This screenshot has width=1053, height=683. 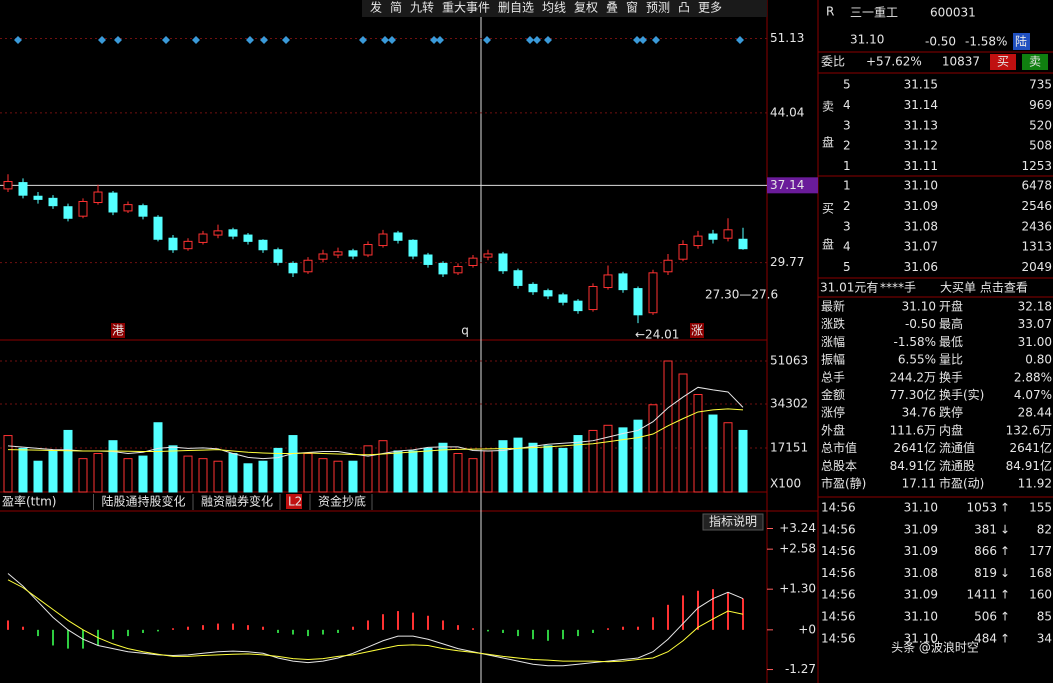 I want to click on stat-value: 32.18, so click(x=1035, y=307).